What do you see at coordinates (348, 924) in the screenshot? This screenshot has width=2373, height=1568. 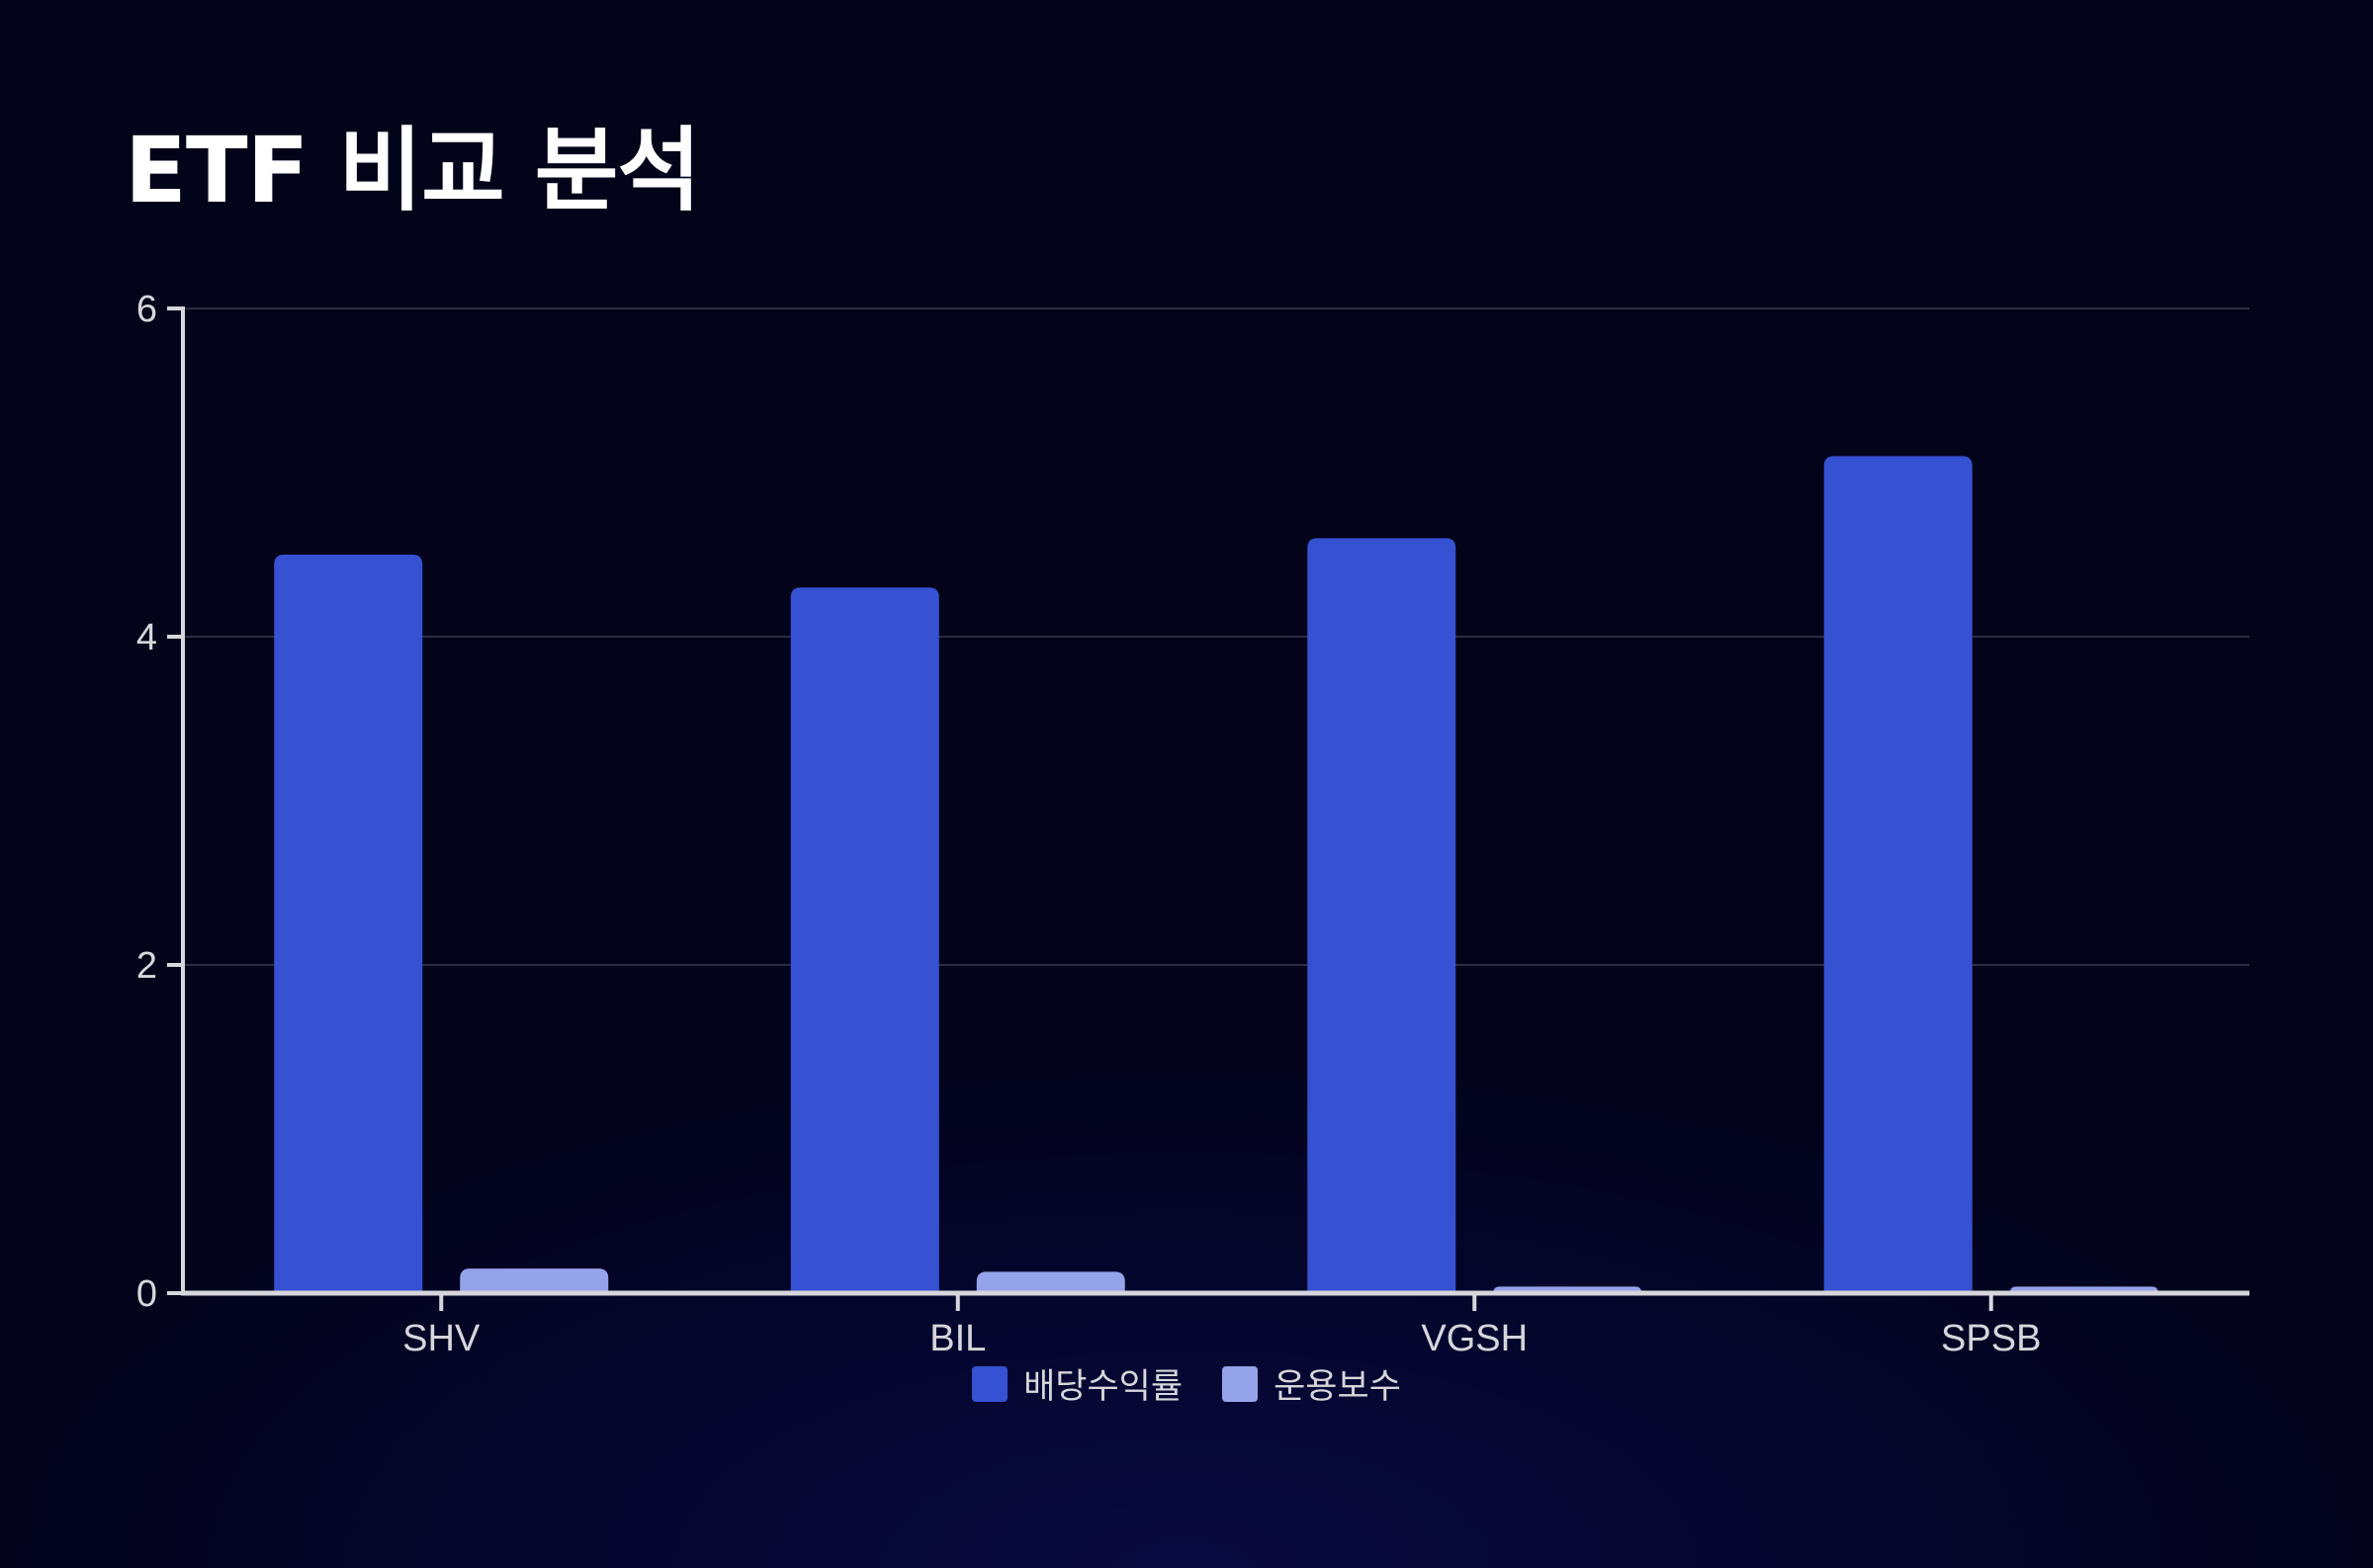 I see `bar-series-1-shv` at bounding box center [348, 924].